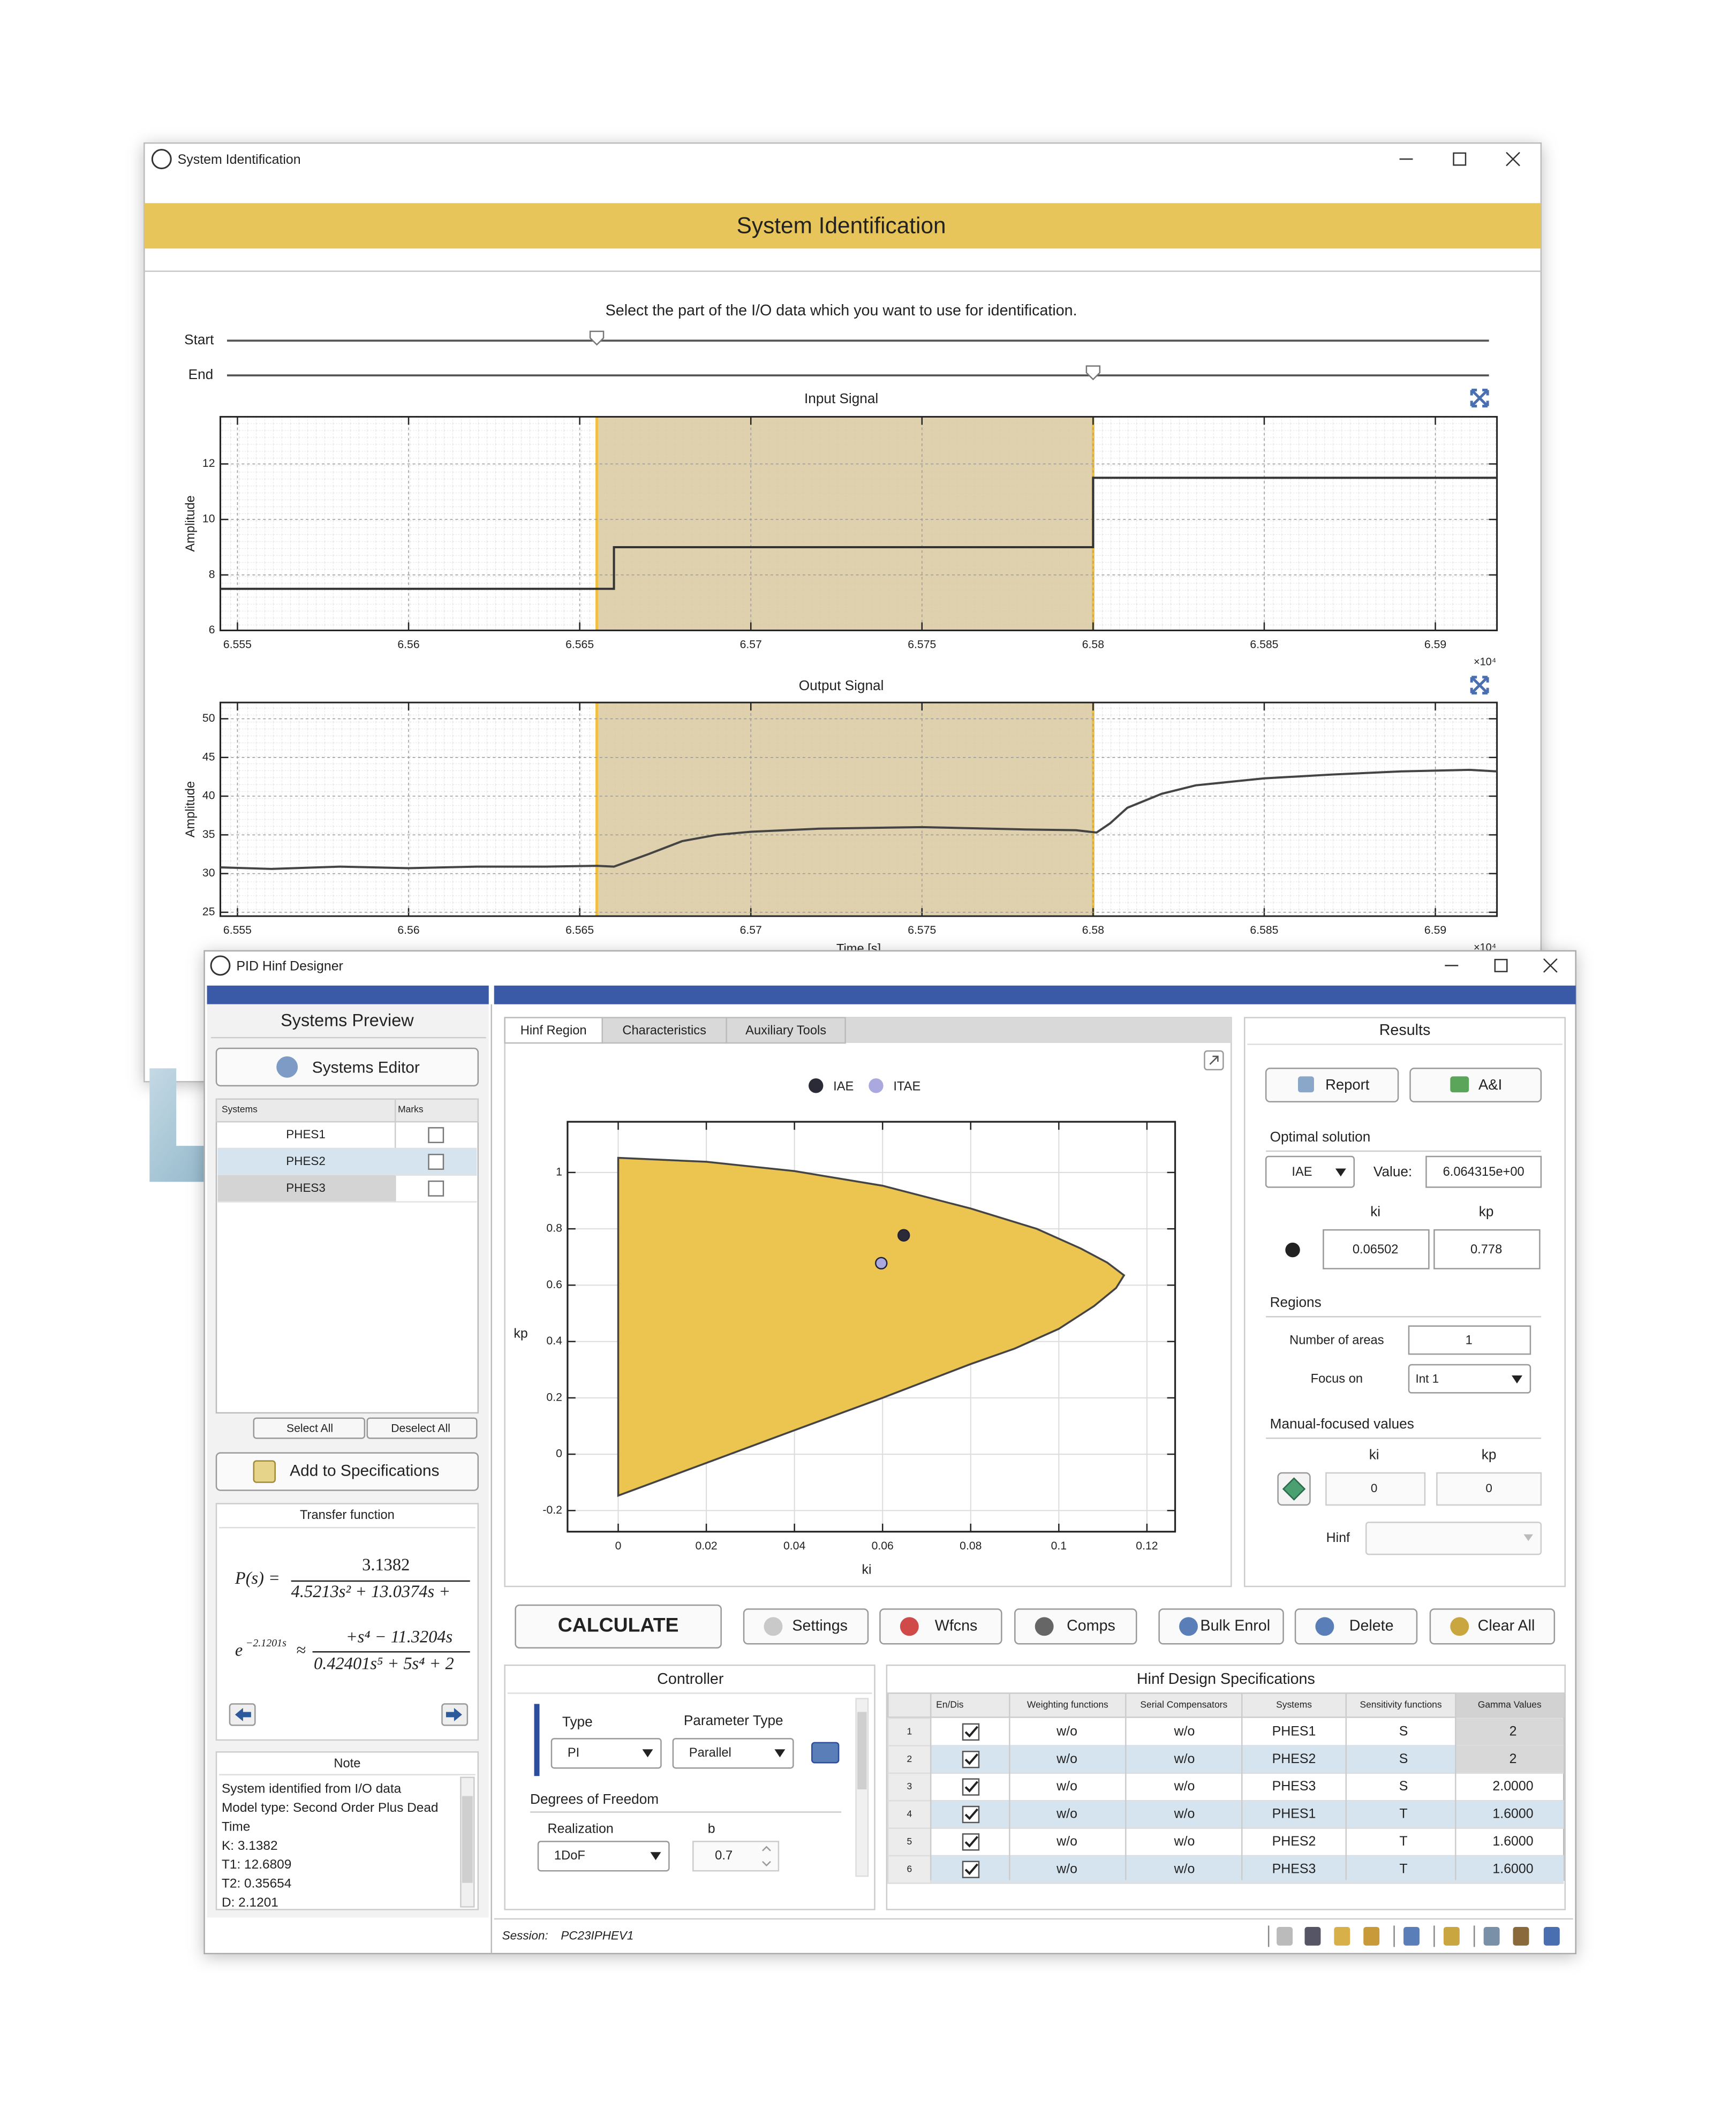 The width and height of the screenshot is (1736, 2102). Describe the element at coordinates (579, 930) in the screenshot. I see `x-tick-label: 6.565` at that location.